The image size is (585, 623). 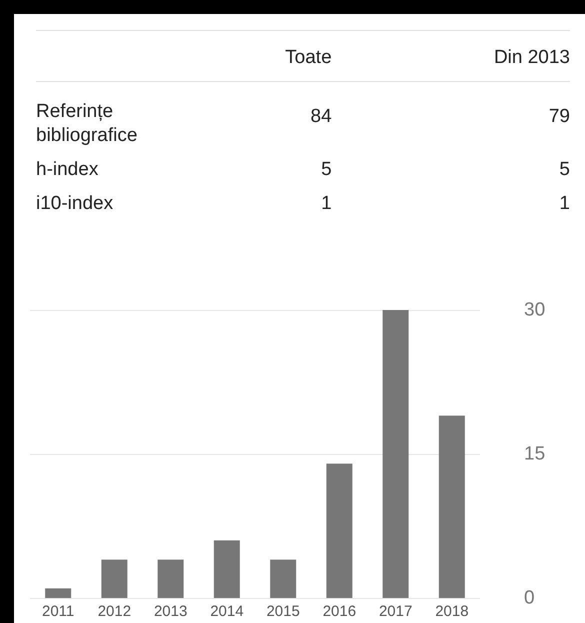 What do you see at coordinates (395, 611) in the screenshot?
I see `x-tick-label: 2017` at bounding box center [395, 611].